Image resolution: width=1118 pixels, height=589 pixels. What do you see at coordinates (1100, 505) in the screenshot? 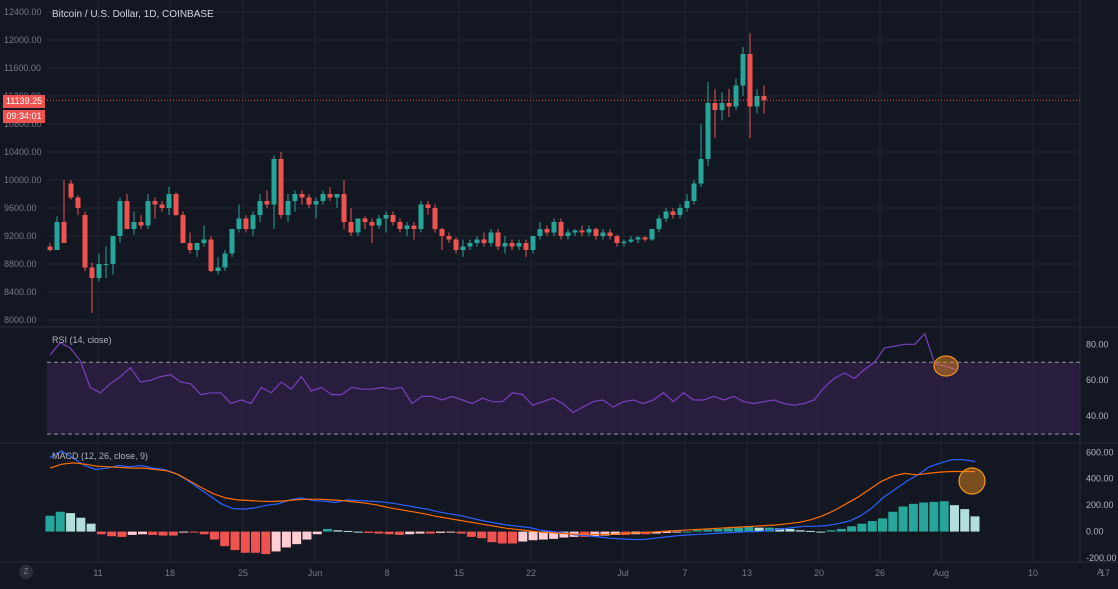
I see `macd-tick-label: 200.00` at bounding box center [1100, 505].